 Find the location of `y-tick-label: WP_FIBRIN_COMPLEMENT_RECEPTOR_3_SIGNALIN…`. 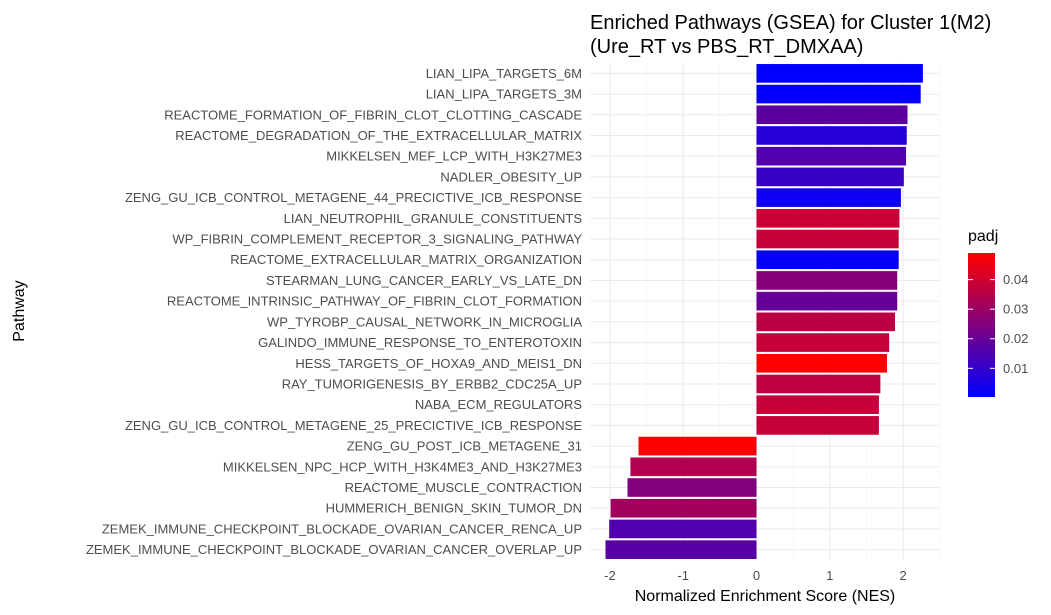

y-tick-label: WP_FIBRIN_COMPLEMENT_RECEPTOR_3_SIGNALIN… is located at coordinates (377, 239).